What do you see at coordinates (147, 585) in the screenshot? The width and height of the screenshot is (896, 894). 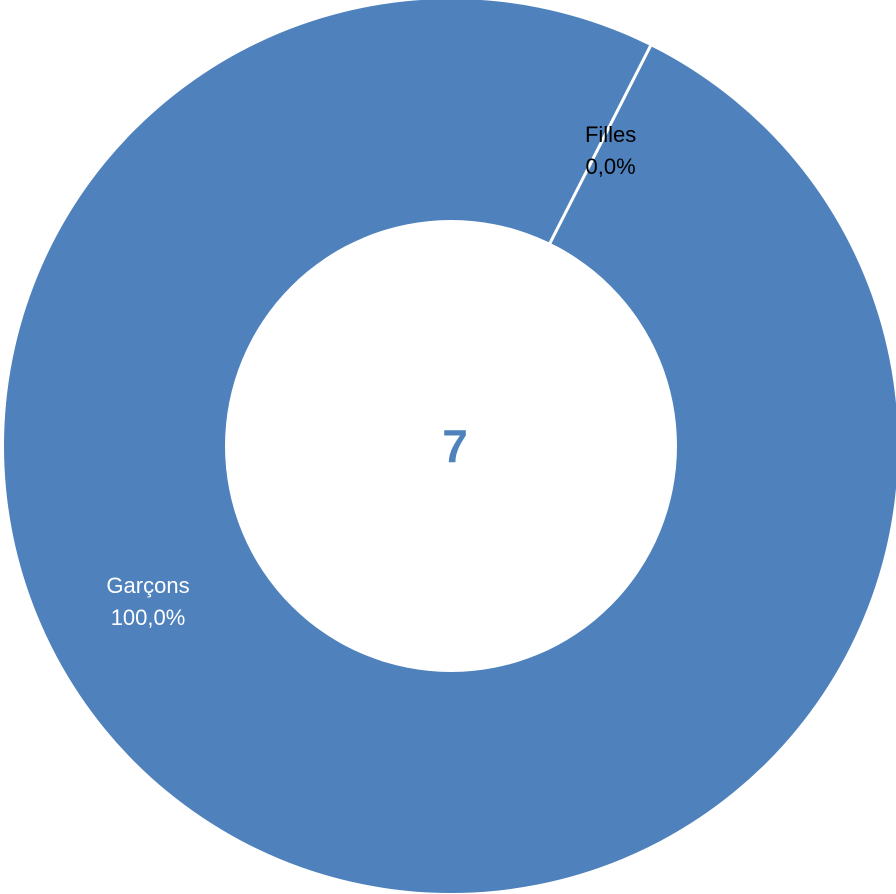 I see `slice-name: Garçons` at bounding box center [147, 585].